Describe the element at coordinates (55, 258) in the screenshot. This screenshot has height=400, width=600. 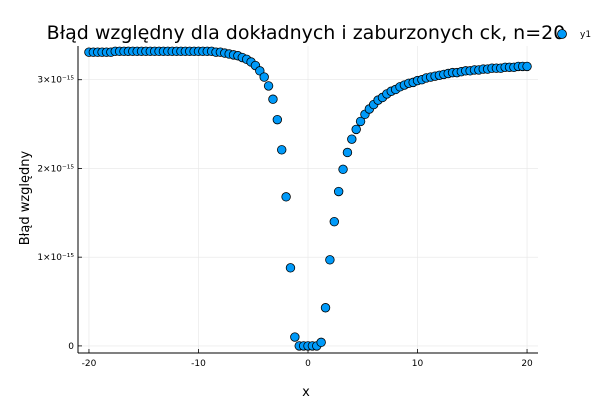
I see `y-tick-label-1: 1×10⁻¹⁵` at that location.